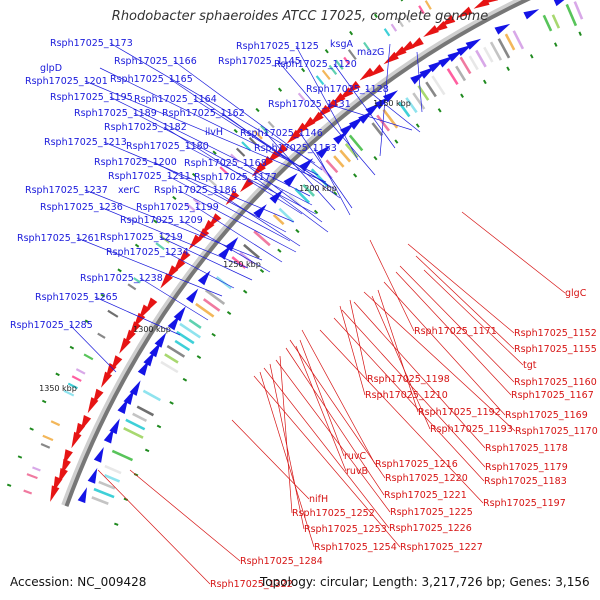 Image resolution: width=600 pixels, height=600 pixels. Describe the element at coordinates (281, 133) in the screenshot. I see `forward-gene-label: Rsph17025_1146` at that location.